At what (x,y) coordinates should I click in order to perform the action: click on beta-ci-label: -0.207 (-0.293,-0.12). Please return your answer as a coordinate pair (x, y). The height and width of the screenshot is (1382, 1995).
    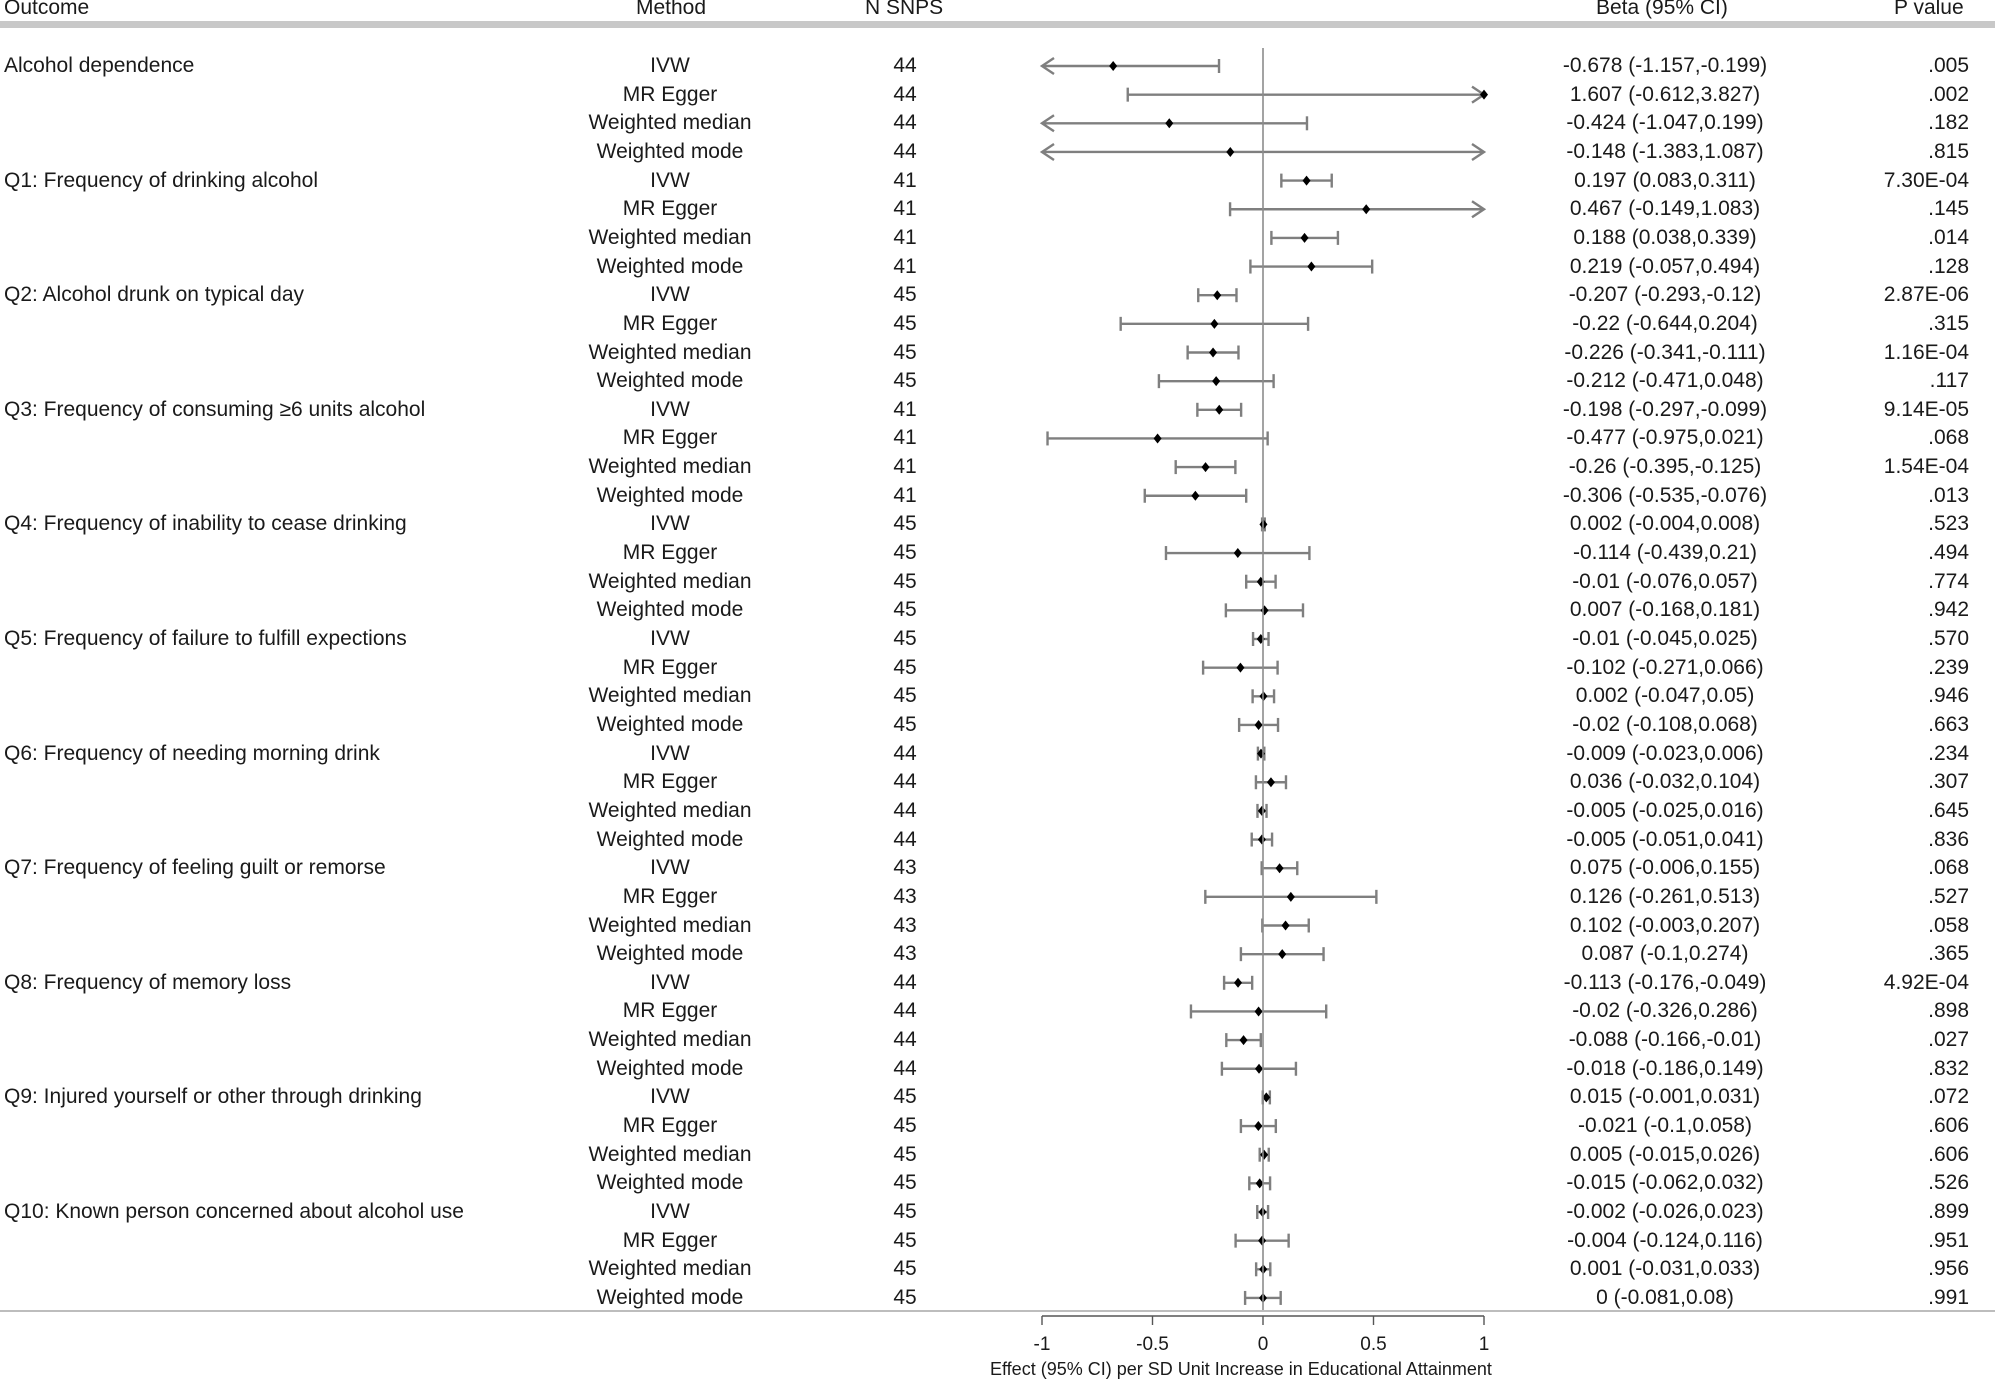
    Looking at the image, I should click on (1665, 295).